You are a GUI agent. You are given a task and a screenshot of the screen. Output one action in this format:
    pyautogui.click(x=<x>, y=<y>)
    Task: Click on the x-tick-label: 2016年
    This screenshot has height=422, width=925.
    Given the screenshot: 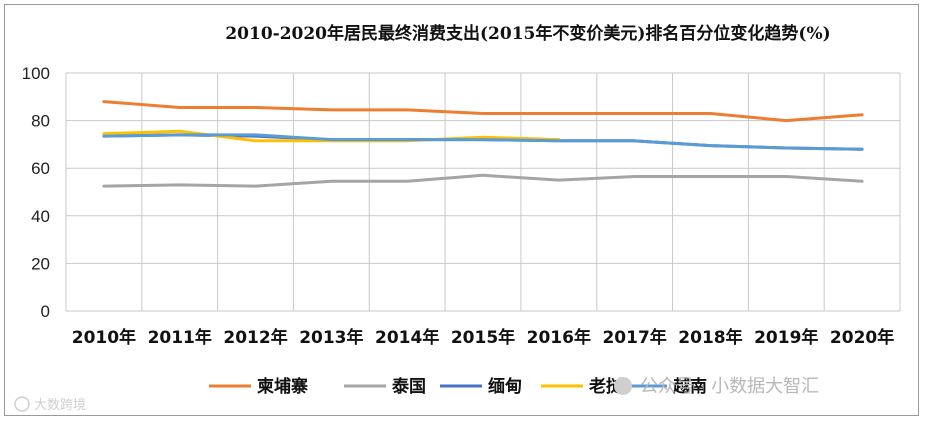 What is the action you would take?
    pyautogui.click(x=559, y=337)
    